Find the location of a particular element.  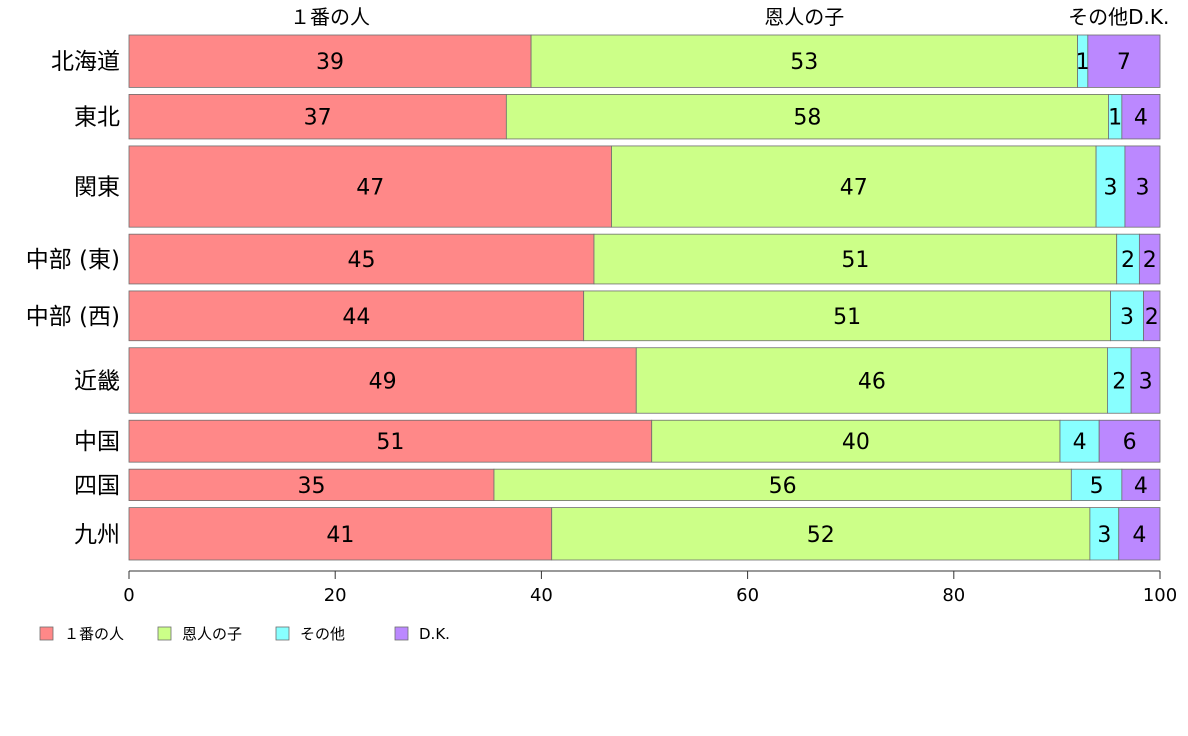

data-label: 39 is located at coordinates (330, 62).